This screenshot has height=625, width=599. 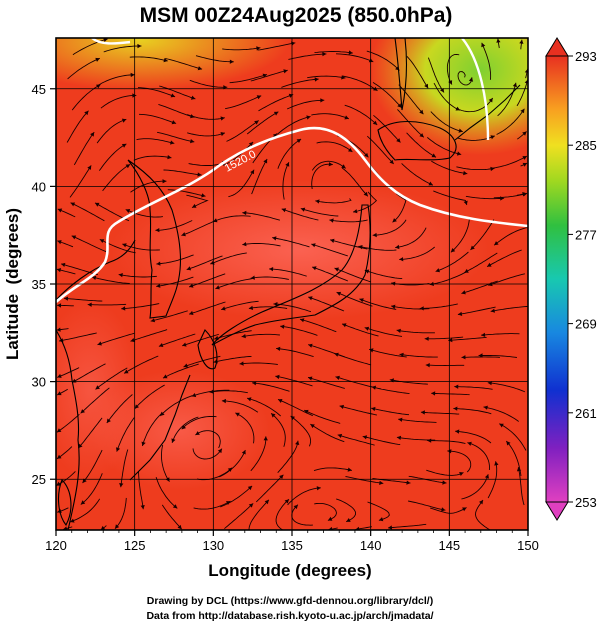 What do you see at coordinates (39, 479) in the screenshot?
I see `y-tick-label: 25` at bounding box center [39, 479].